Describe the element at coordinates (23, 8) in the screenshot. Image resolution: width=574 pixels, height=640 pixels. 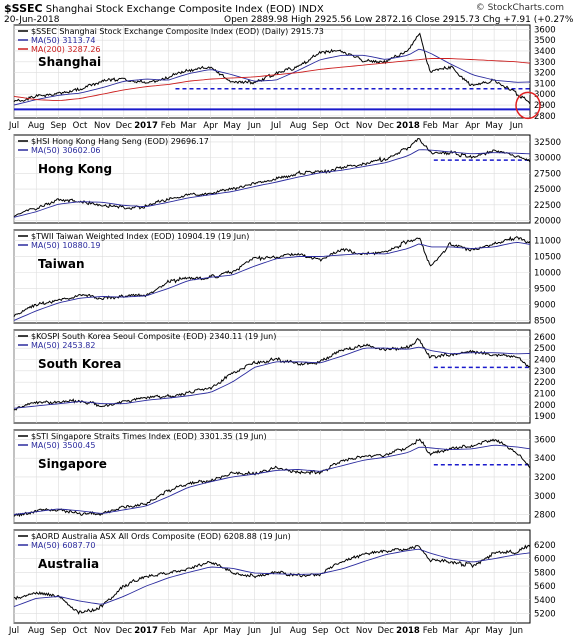
I see `symbol: $SSEC` at that location.